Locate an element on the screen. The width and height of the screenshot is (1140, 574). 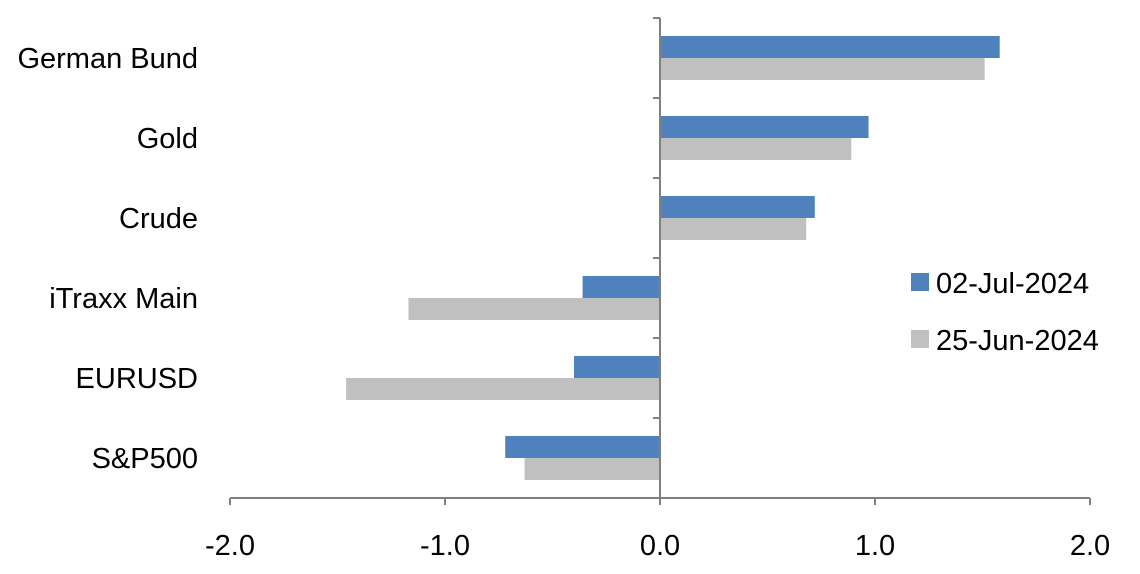
category-label: German Bund is located at coordinates (107, 59).